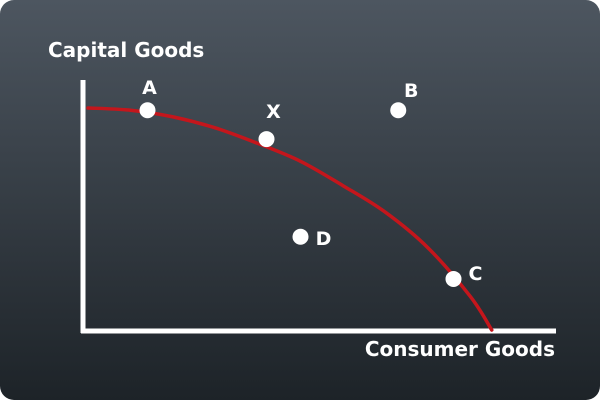 The height and width of the screenshot is (405, 600). Describe the element at coordinates (126, 50) in the screenshot. I see `y-axis-label: Capital Goods` at that location.